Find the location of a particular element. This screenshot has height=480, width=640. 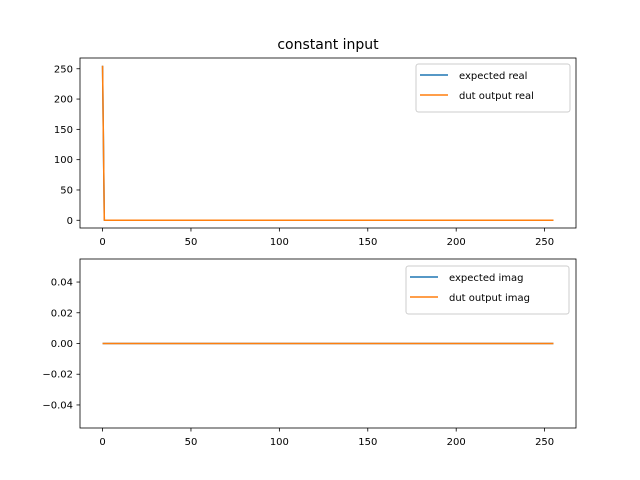

y-tick-label: −0.04 is located at coordinates (57, 405).